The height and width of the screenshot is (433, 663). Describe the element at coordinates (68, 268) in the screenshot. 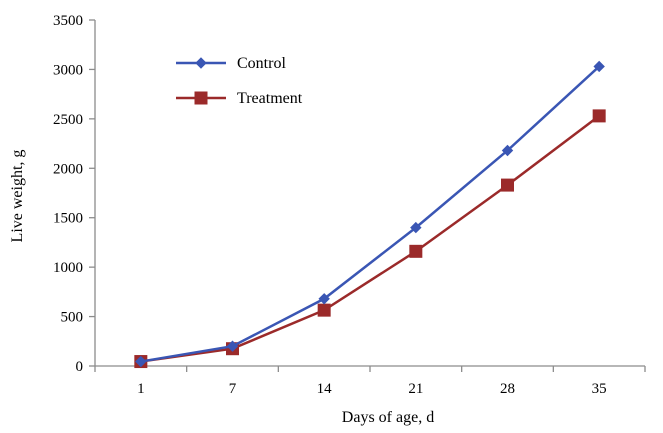

I see `y-tick-label: 1000` at that location.